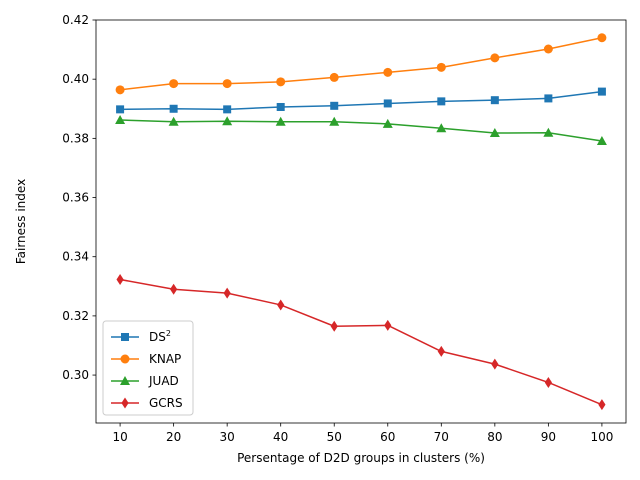  What do you see at coordinates (168, 333) in the screenshot?
I see `legend-label-superscript: 2` at bounding box center [168, 333].